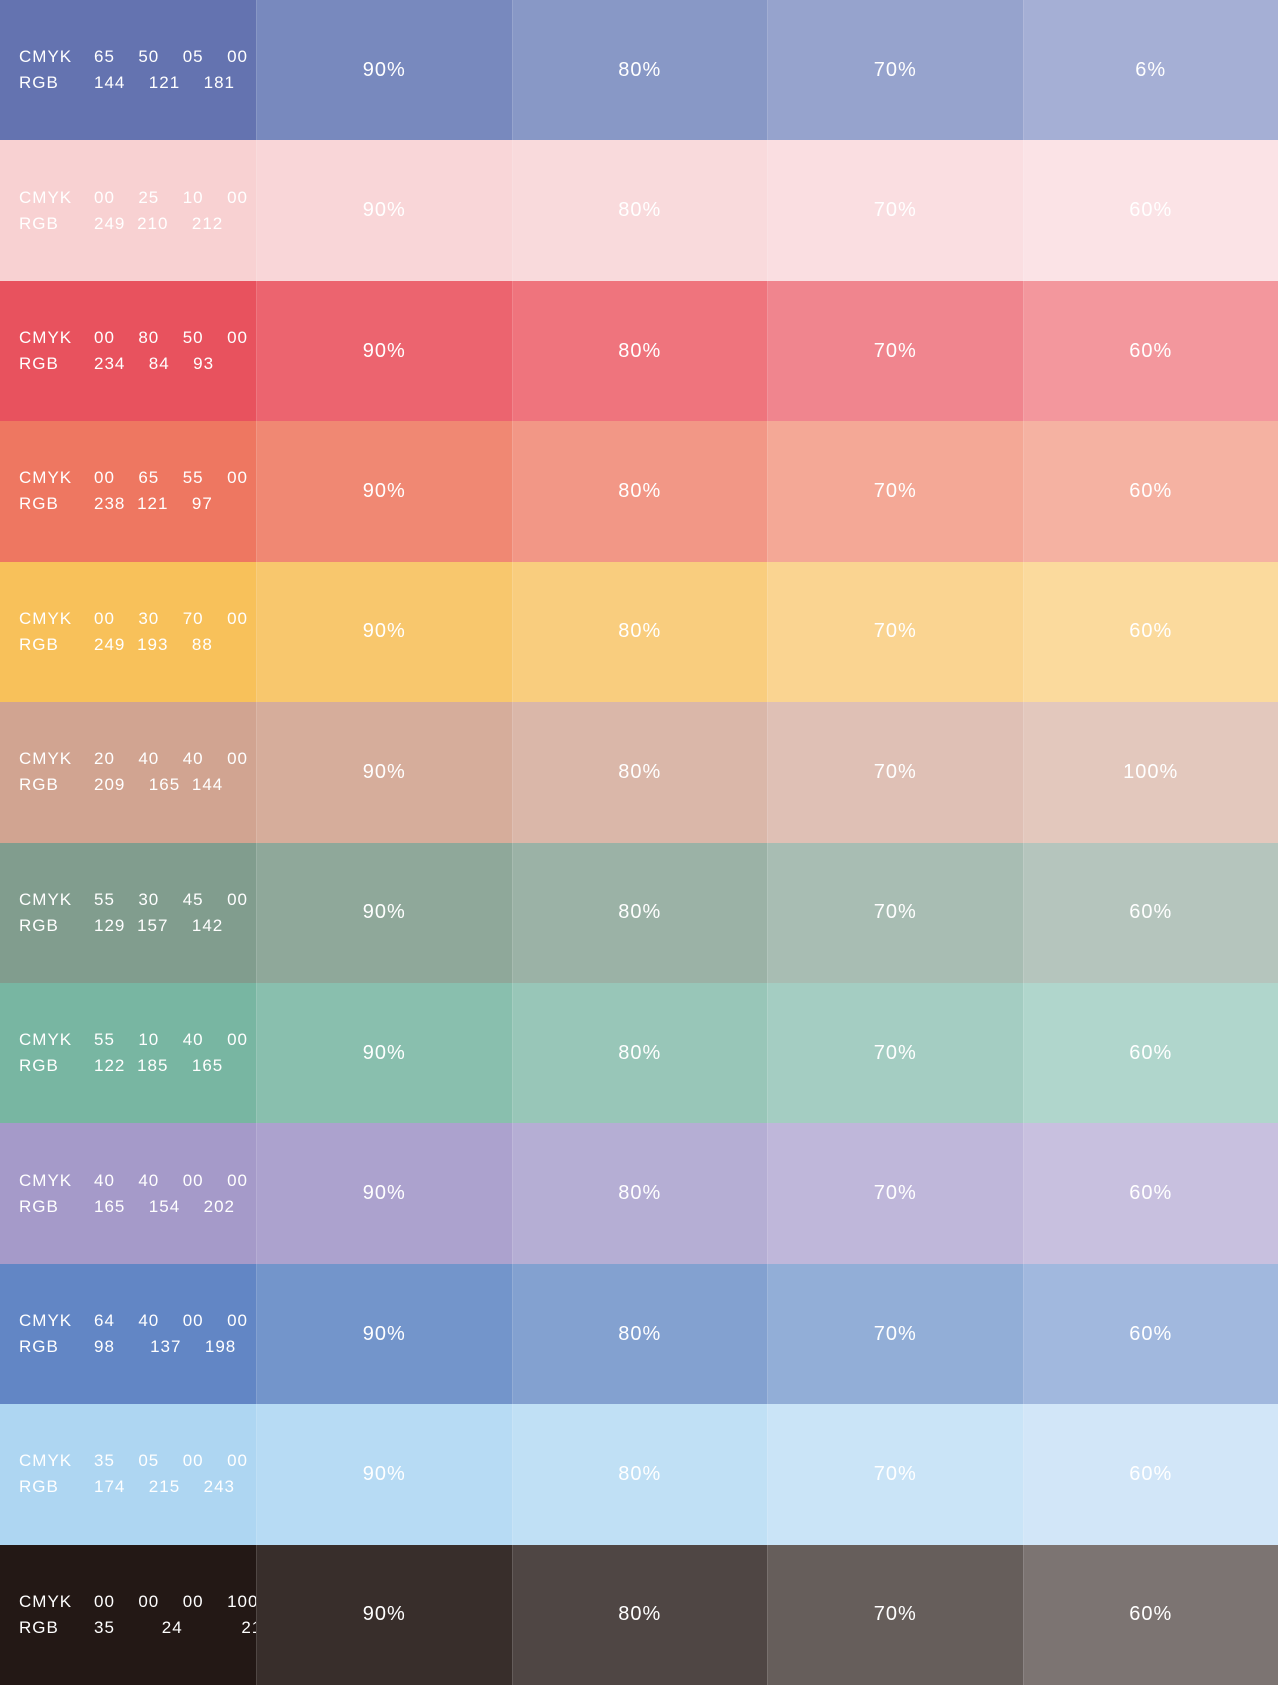  I want to click on swatch-row: CMYK 00 30 70 00 RGB 249 193 88 90% 80% 70% 60%, so click(640, 632).